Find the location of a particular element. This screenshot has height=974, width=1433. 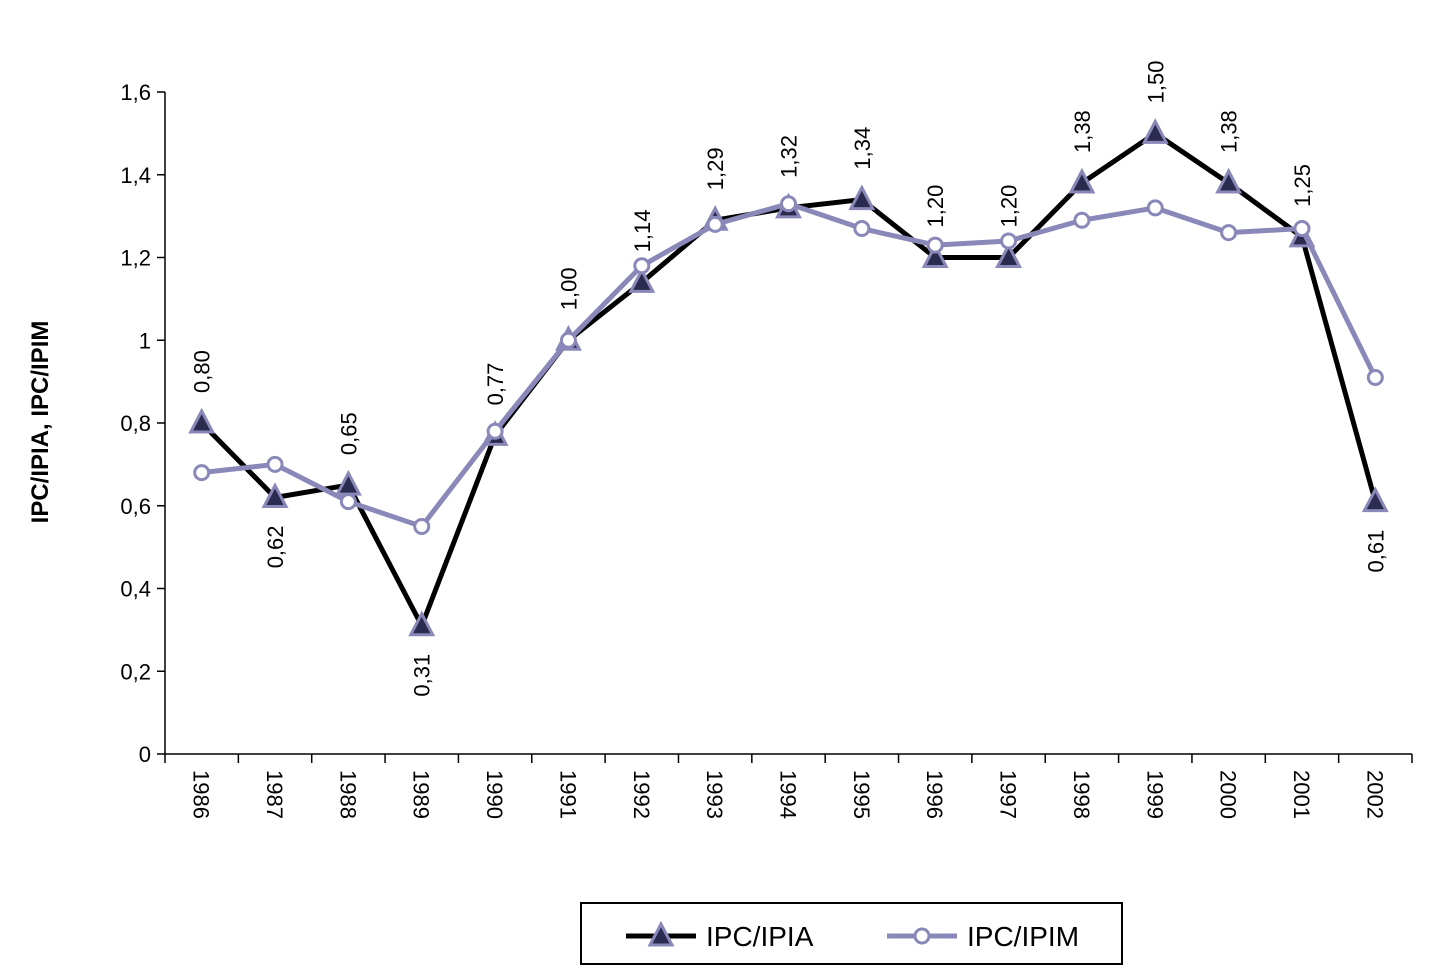

data-label: 0,77 is located at coordinates (495, 384).